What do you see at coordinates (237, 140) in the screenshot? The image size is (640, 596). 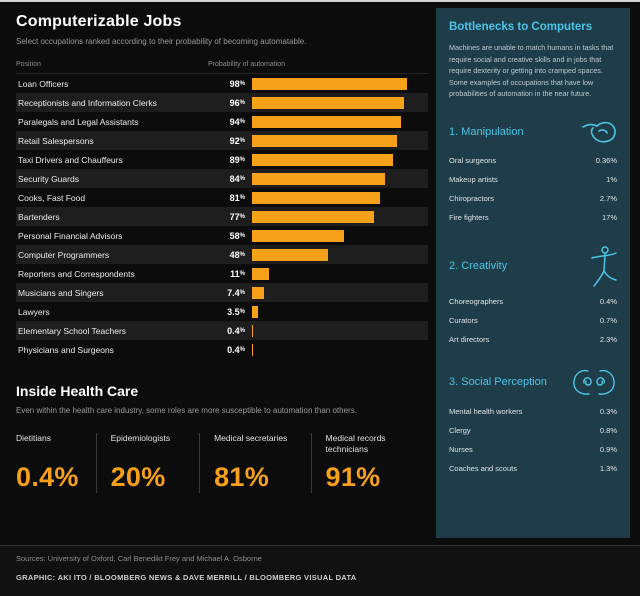 I see `job-value: 92%` at bounding box center [237, 140].